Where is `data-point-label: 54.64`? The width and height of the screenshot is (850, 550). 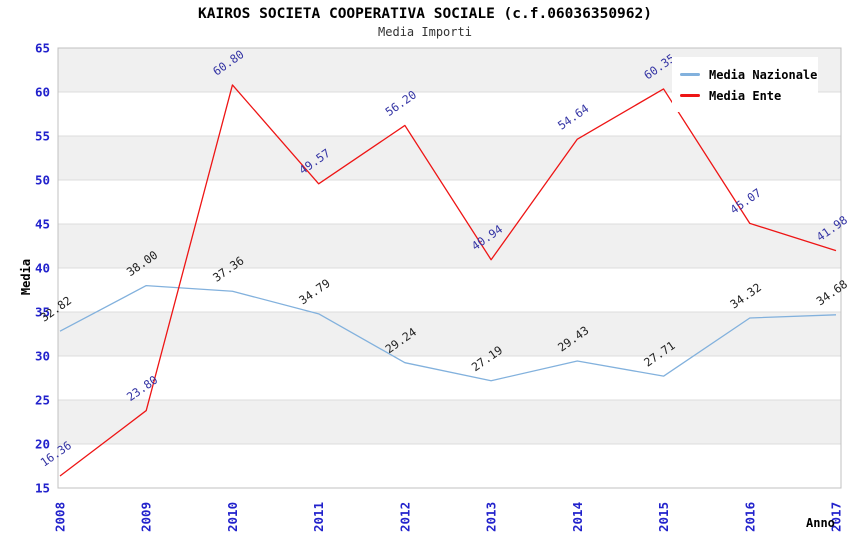
data-point-label: 54.64 is located at coordinates (573, 116).